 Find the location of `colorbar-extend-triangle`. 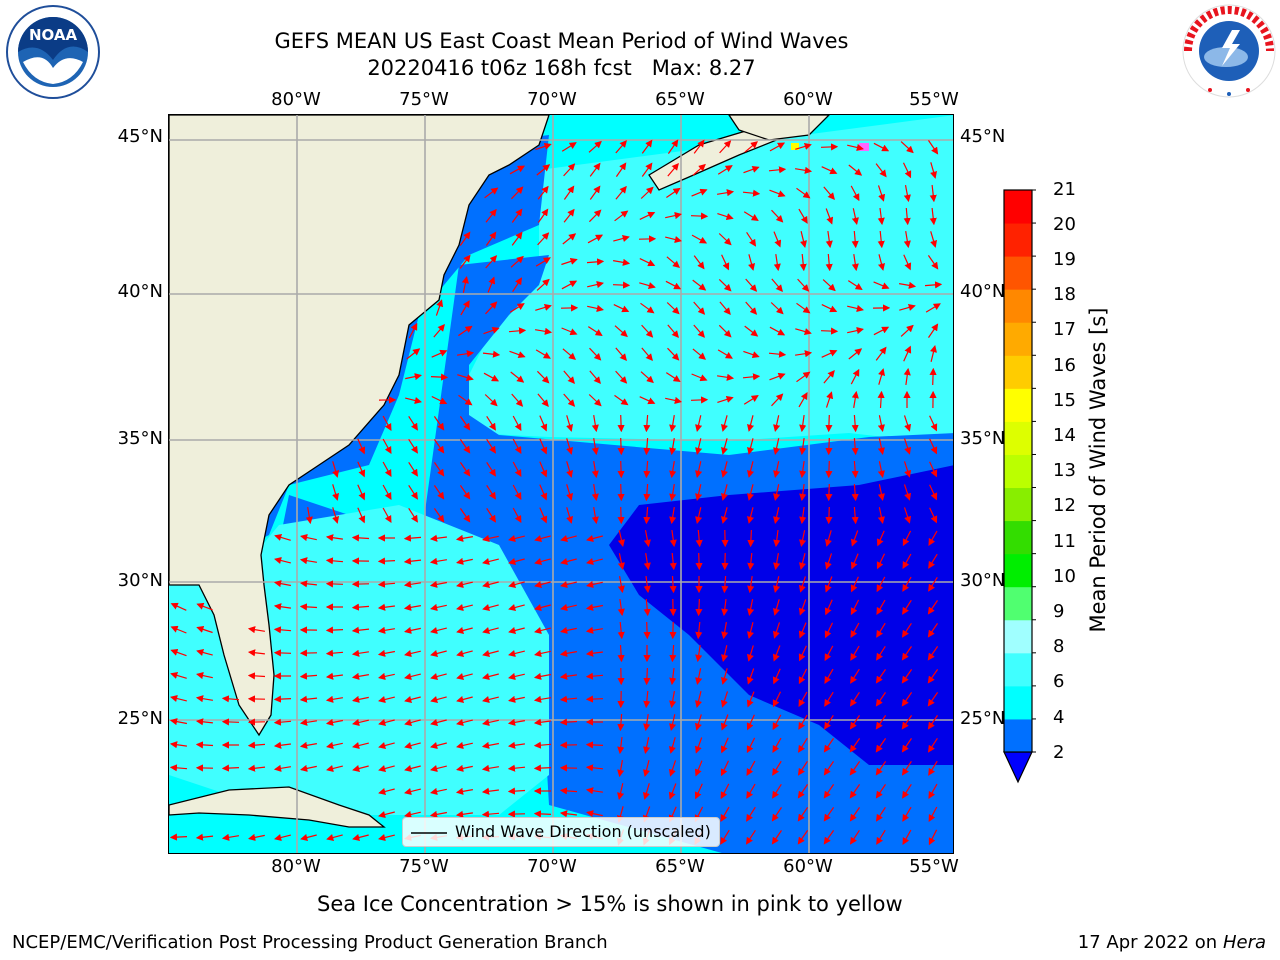

colorbar-extend-triangle is located at coordinates (1018, 767).